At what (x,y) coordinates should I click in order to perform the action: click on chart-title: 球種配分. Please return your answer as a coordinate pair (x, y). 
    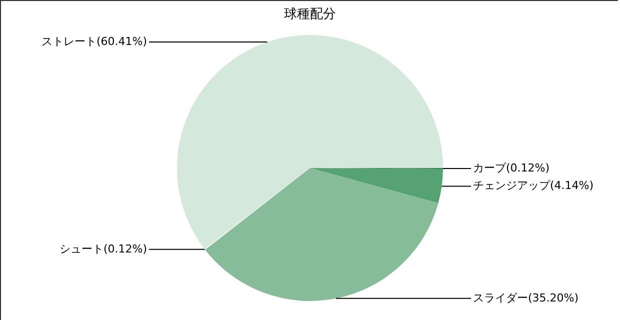
    Looking at the image, I should click on (310, 14).